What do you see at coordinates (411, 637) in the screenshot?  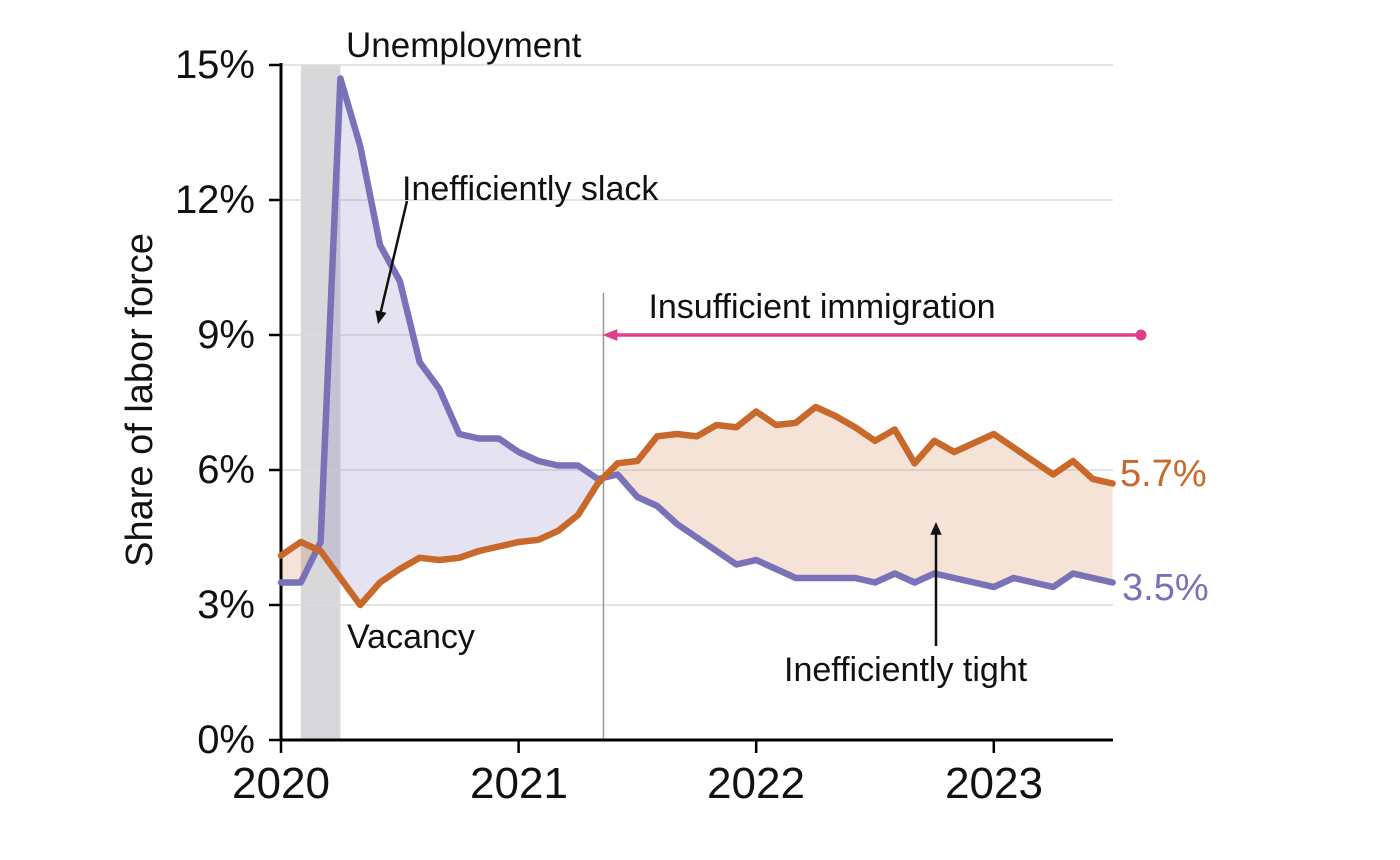 I see `vacancy-series-label: Vacancy` at bounding box center [411, 637].